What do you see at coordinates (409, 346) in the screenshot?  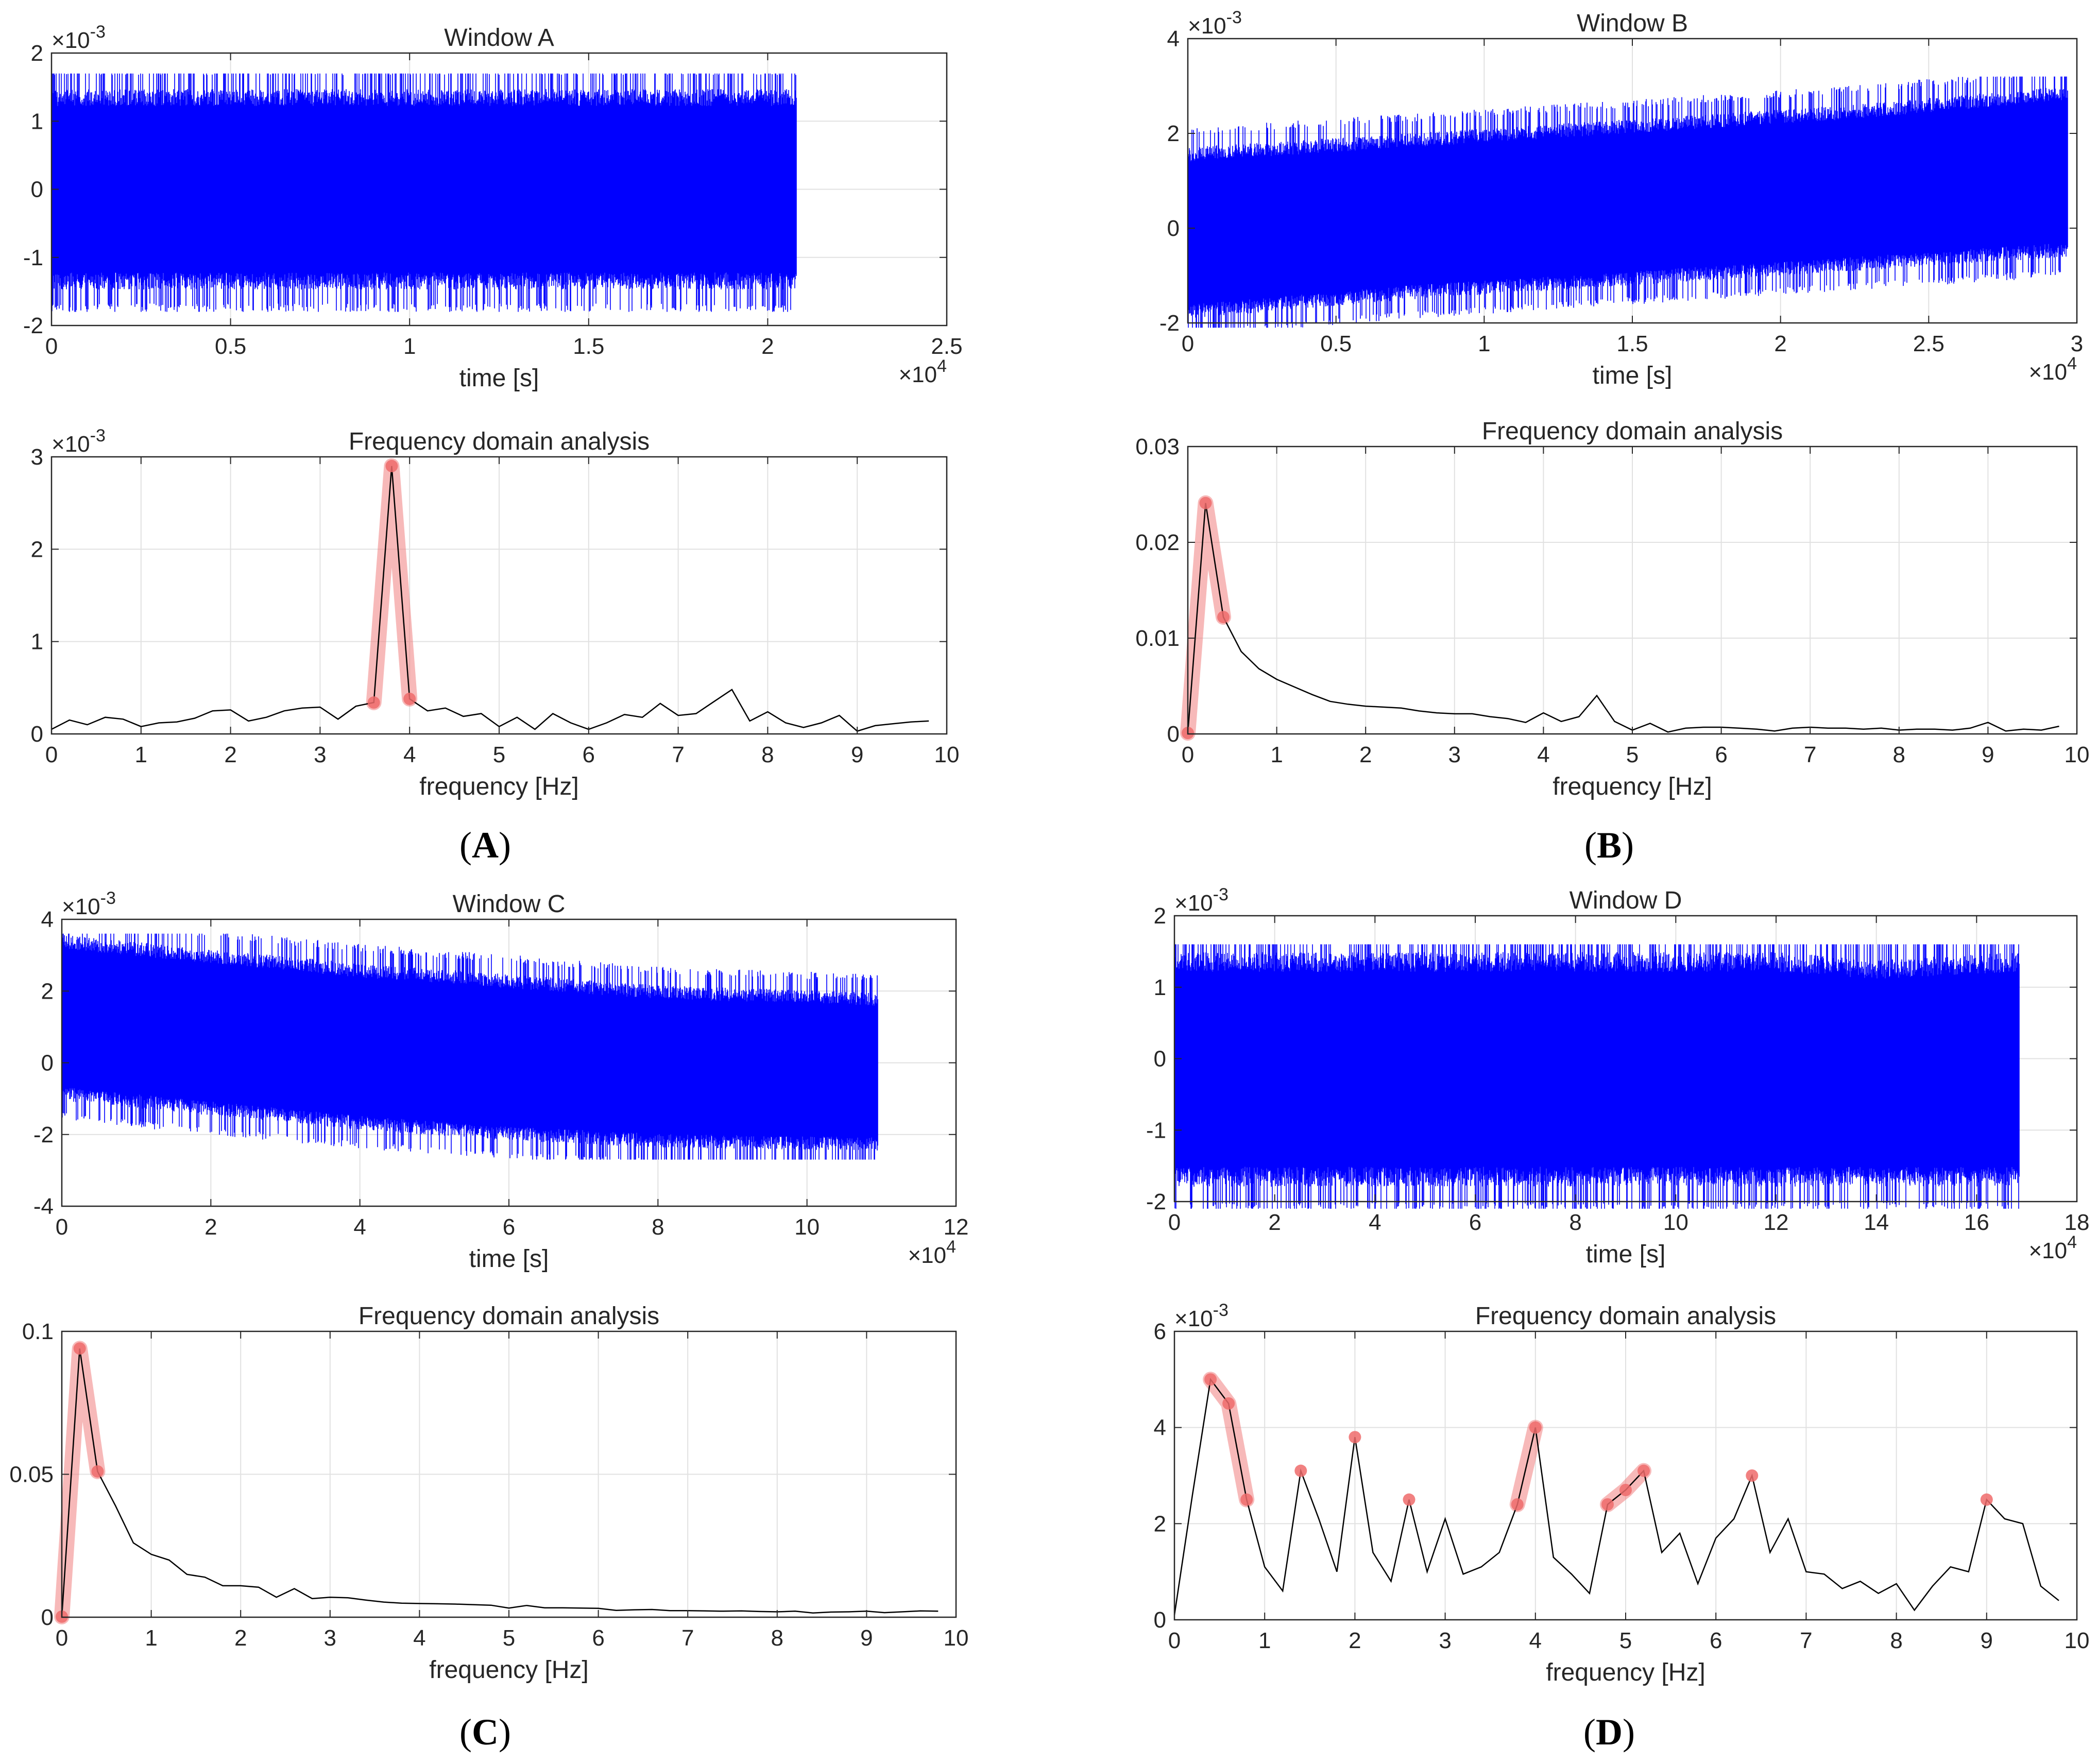 I see `chart-a-time-x-tick-label: 1` at bounding box center [409, 346].